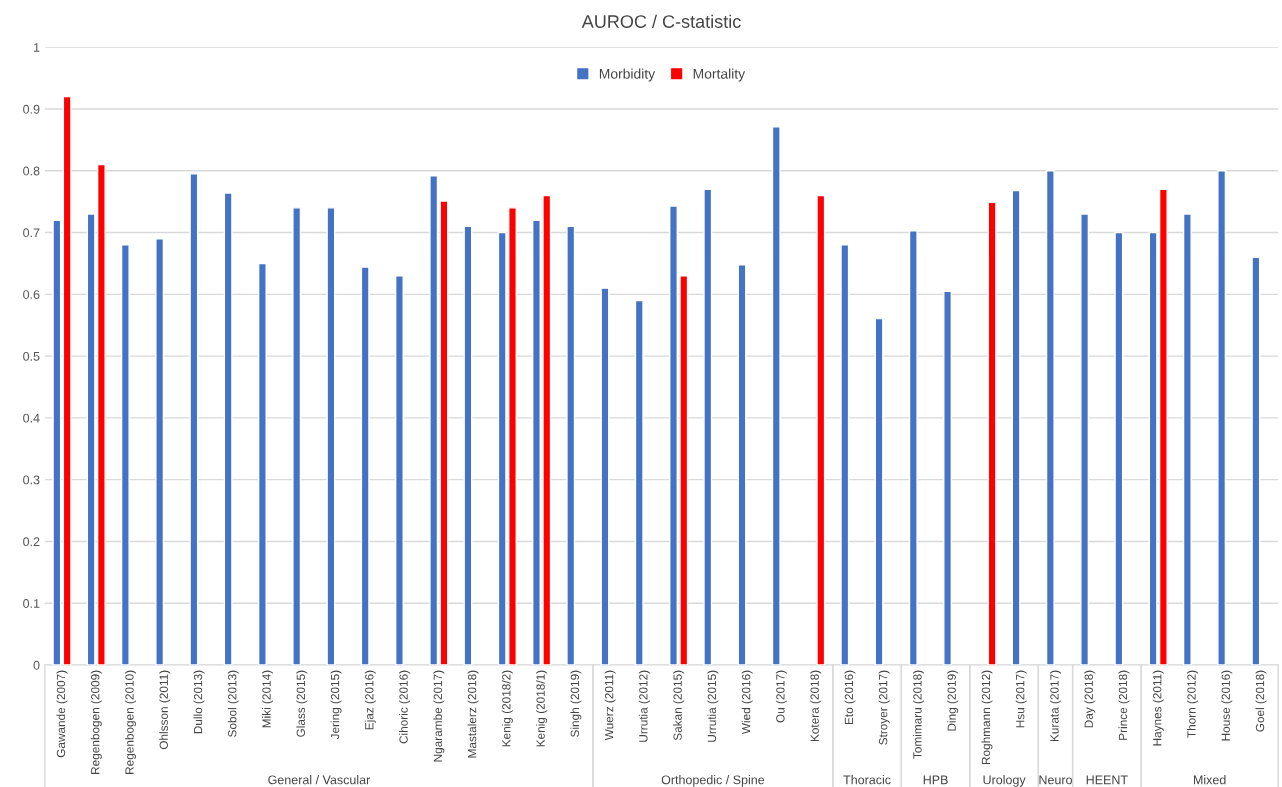 The height and width of the screenshot is (787, 1282). I want to click on y-tick-label: 0.4, so click(31, 418).